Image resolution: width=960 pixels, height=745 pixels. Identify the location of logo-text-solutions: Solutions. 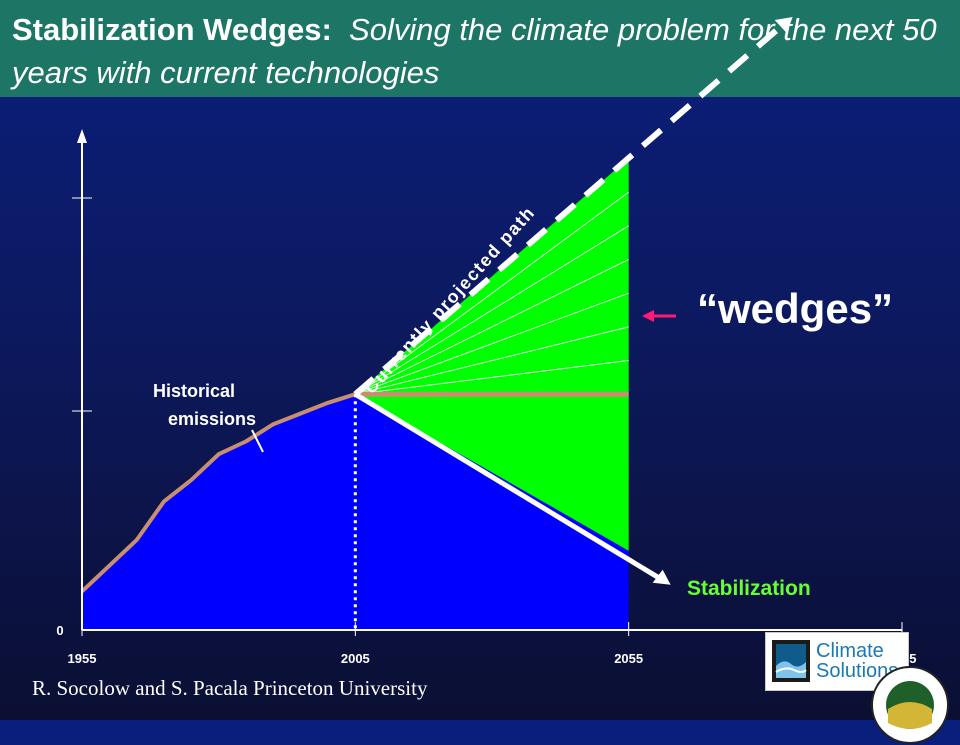
(857, 671).